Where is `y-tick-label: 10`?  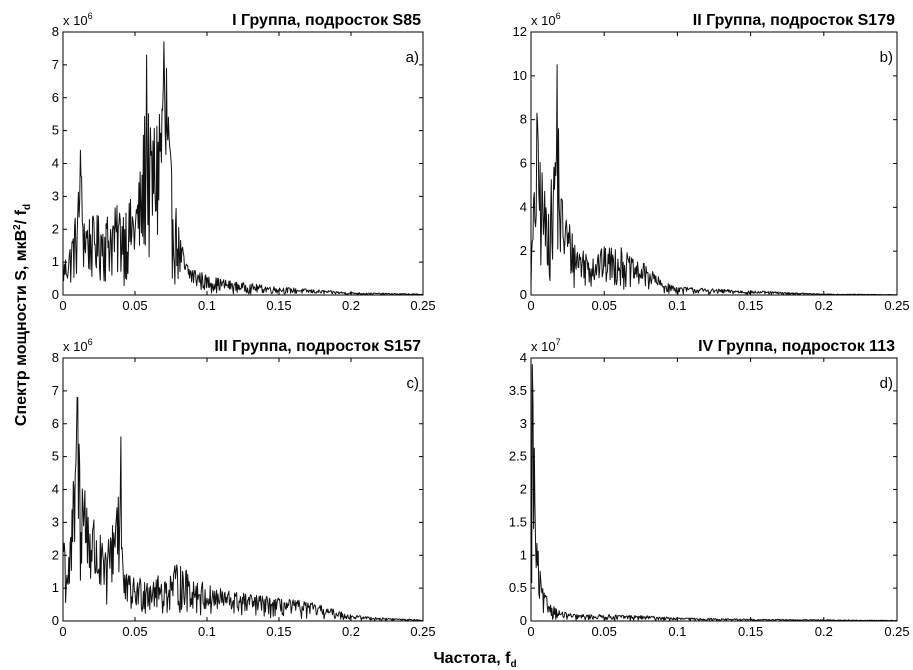
y-tick-label: 10 is located at coordinates (520, 75).